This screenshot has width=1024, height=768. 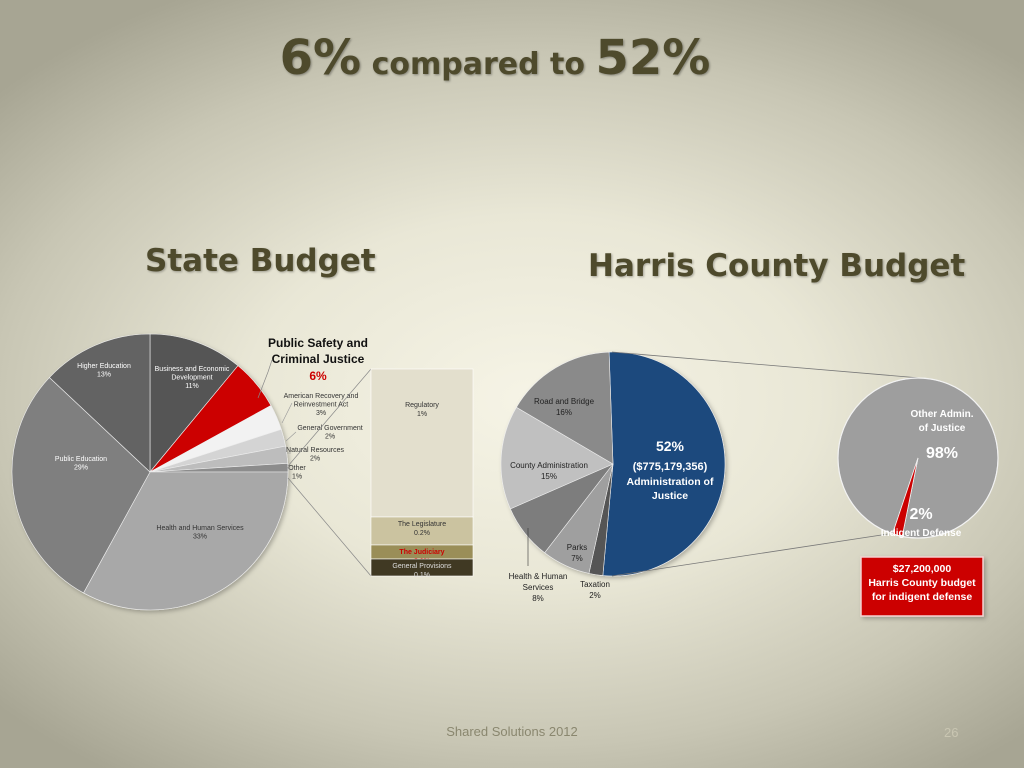 I want to click on breakout-segment-general-provisions, so click(x=422, y=567).